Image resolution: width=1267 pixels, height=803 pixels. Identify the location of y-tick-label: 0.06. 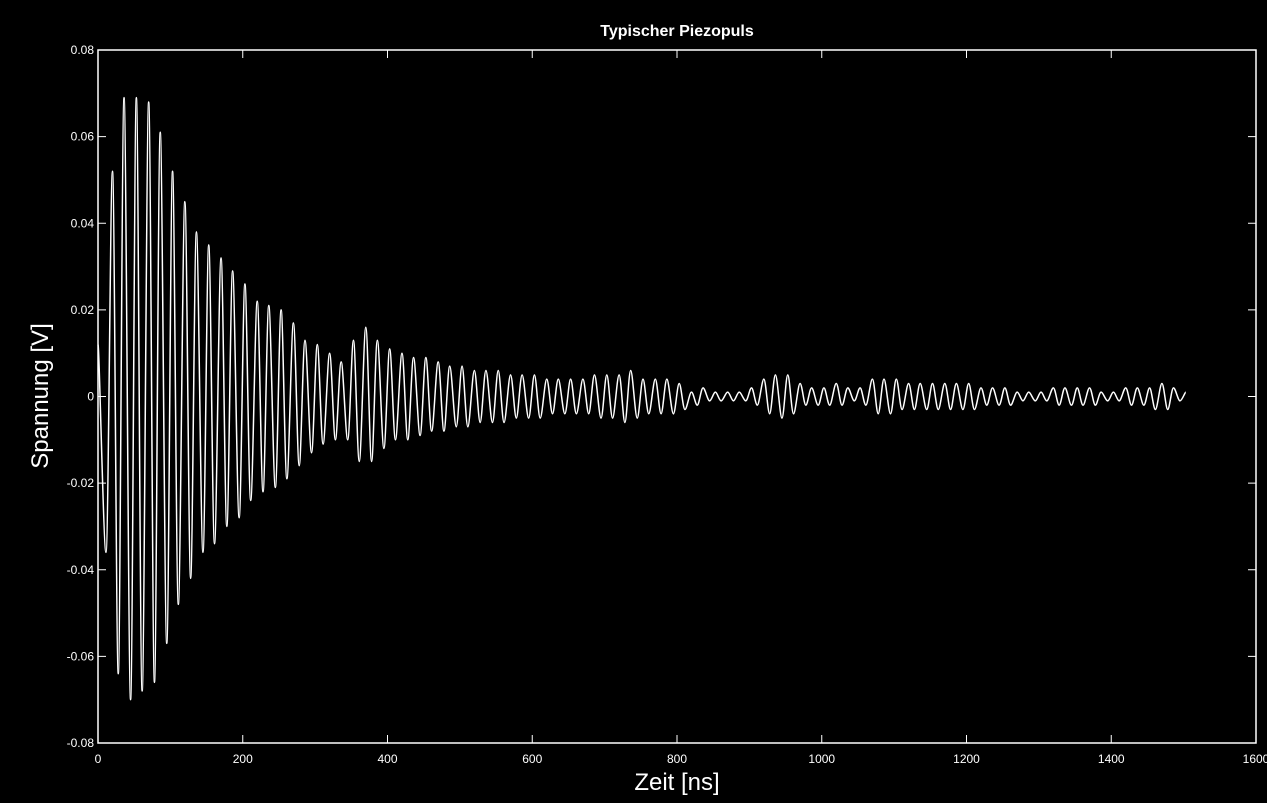
(83, 137).